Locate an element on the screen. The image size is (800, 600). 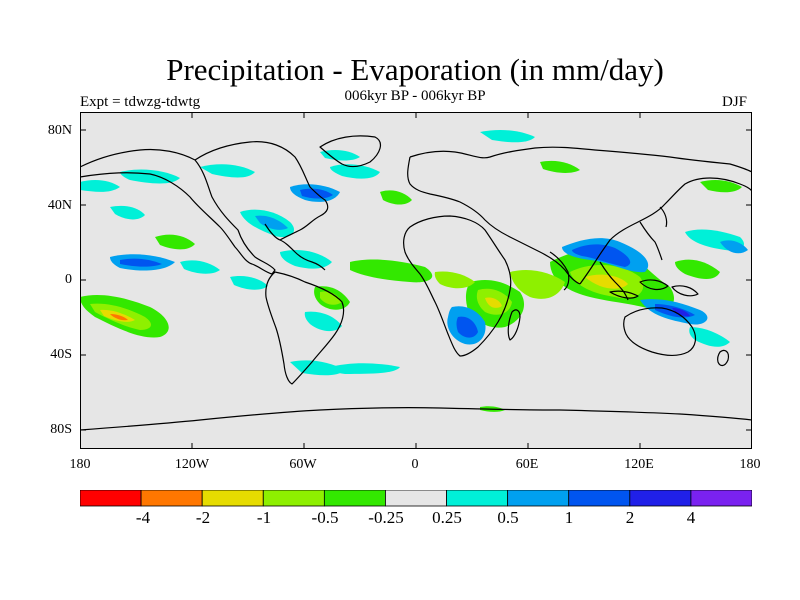
colorbar-label: -4 is located at coordinates (143, 517).